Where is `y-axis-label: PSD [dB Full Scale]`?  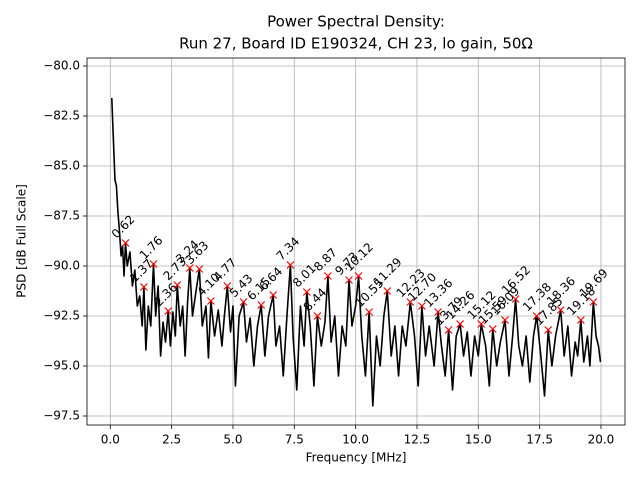
y-axis-label: PSD [dB Full Scale] is located at coordinates (22, 241).